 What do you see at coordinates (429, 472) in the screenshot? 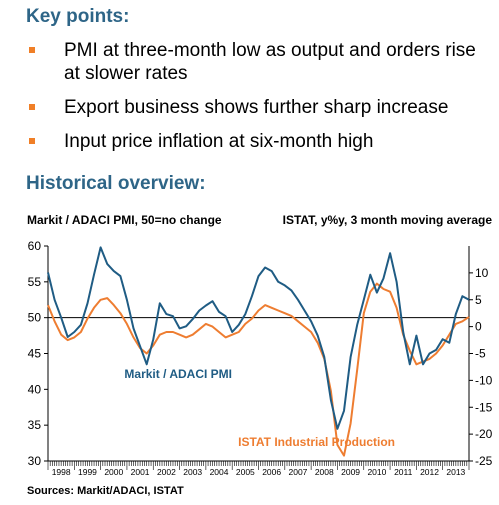
I see `x-tick-label: 2012` at bounding box center [429, 472].